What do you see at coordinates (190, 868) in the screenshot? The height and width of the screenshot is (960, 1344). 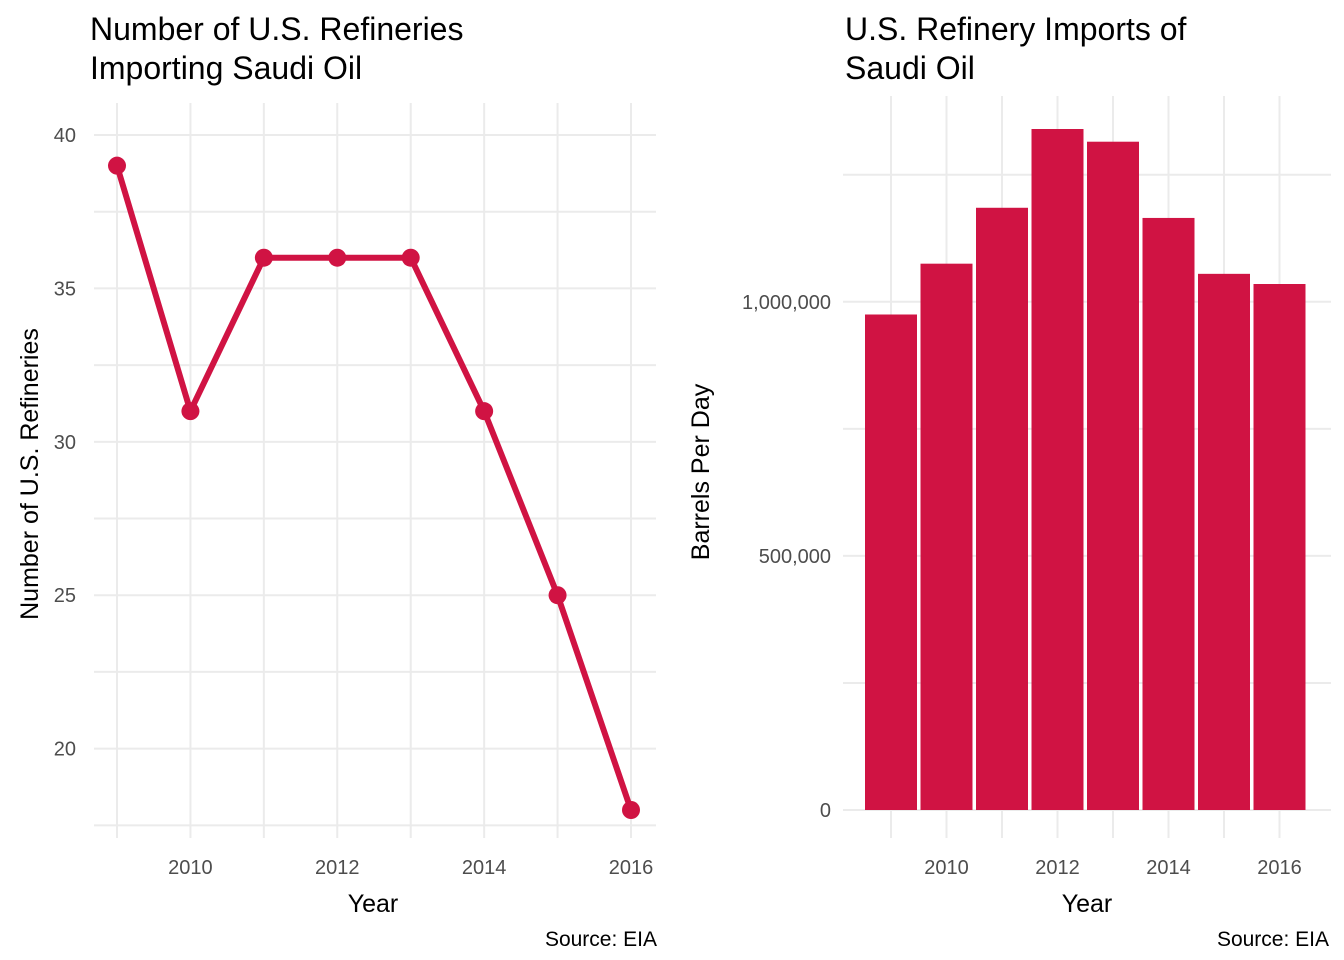 I see `left-x-tick-label: 2010` at bounding box center [190, 868].